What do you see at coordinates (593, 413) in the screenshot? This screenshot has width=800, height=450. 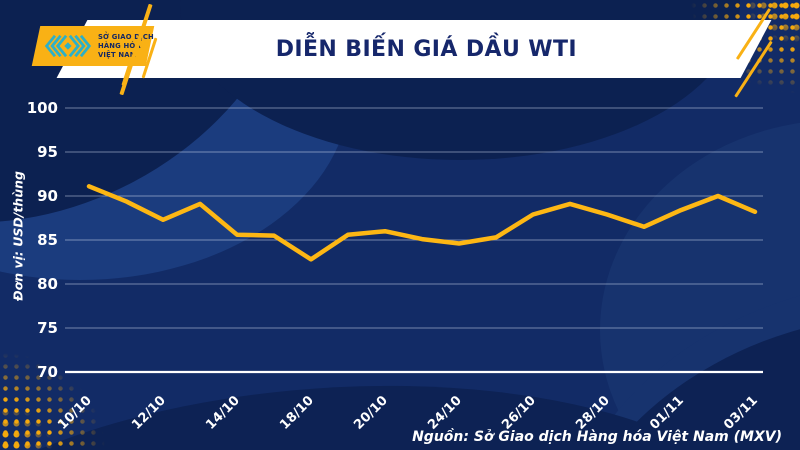 I see `x-tick-label: 28/10` at bounding box center [593, 413].